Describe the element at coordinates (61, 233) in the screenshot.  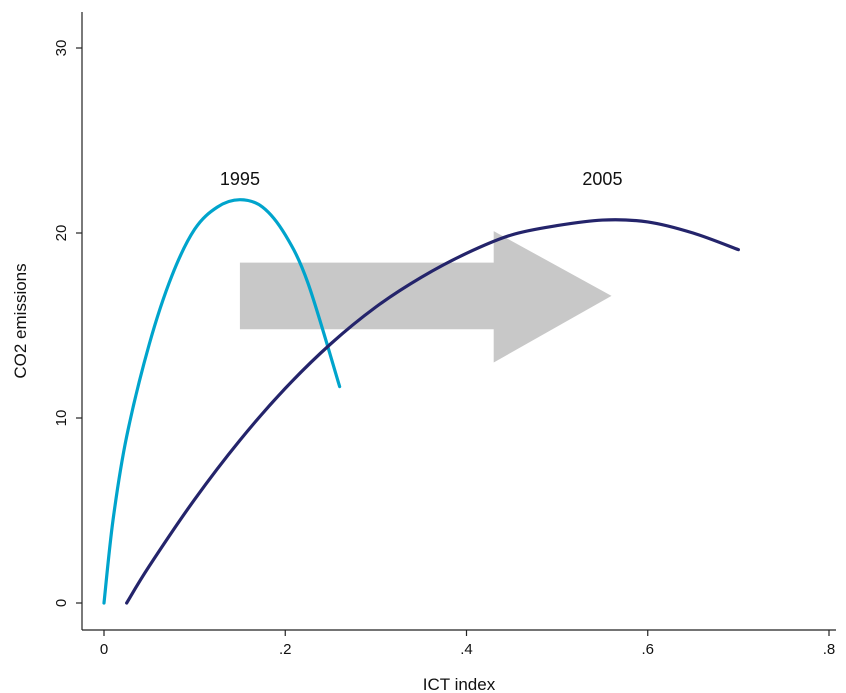
I see `y-tick-label: 20` at that location.